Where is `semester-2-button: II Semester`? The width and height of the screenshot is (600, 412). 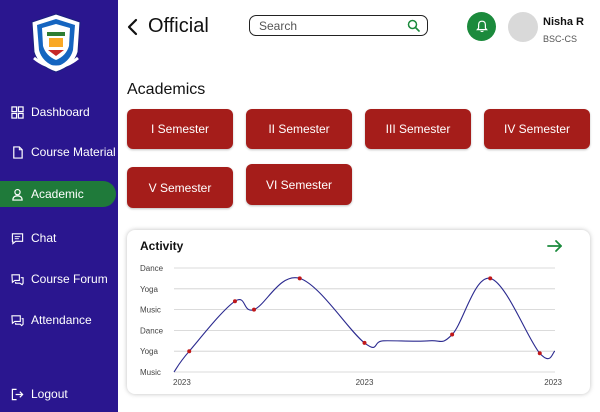 semester-2-button: II Semester is located at coordinates (299, 129).